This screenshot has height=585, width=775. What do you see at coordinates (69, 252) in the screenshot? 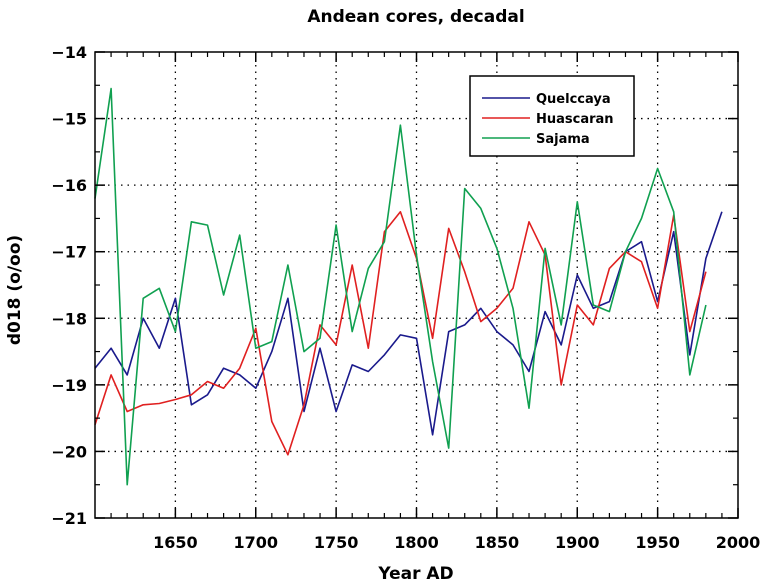
I see `y-tick-label: −17` at bounding box center [69, 252].